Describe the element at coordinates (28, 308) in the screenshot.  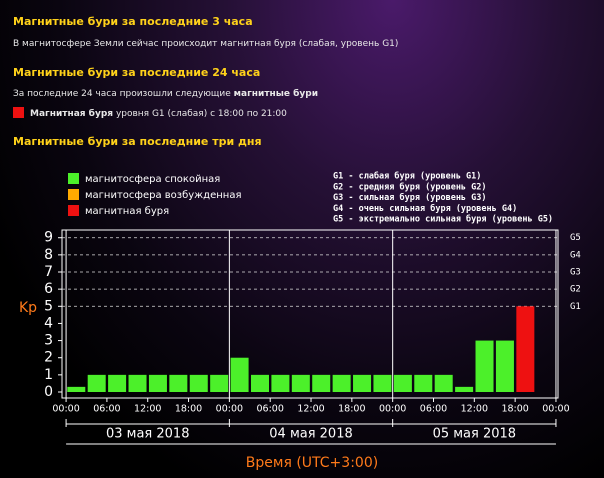
I see `y-axis-label: Kp` at that location.